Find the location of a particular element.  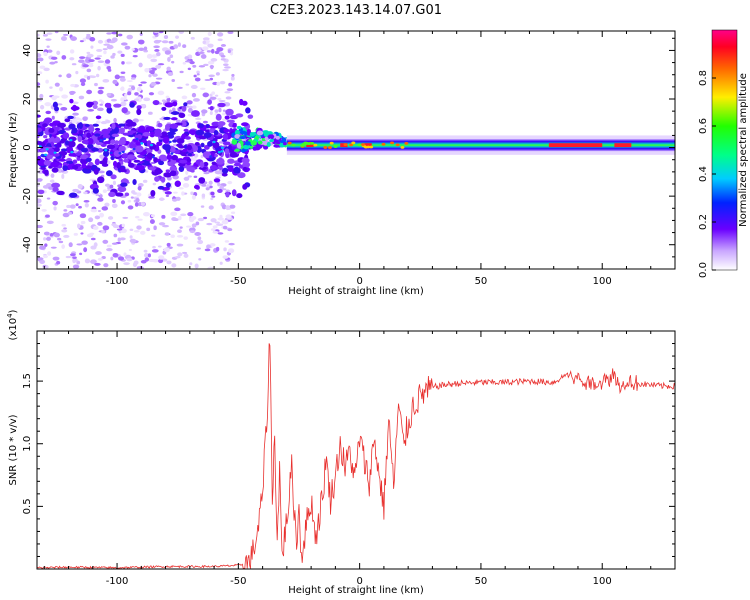

heatmap-peak-segment is located at coordinates (623, 145).